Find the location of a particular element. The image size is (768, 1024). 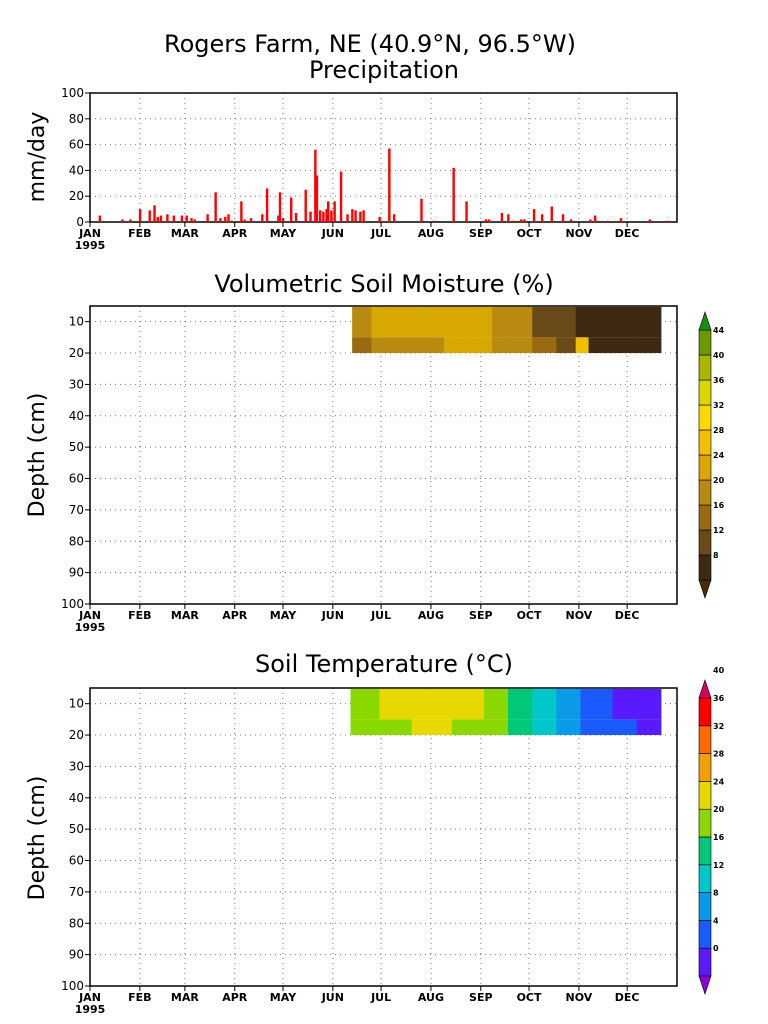

precip-month-label: APR is located at coordinates (235, 233).